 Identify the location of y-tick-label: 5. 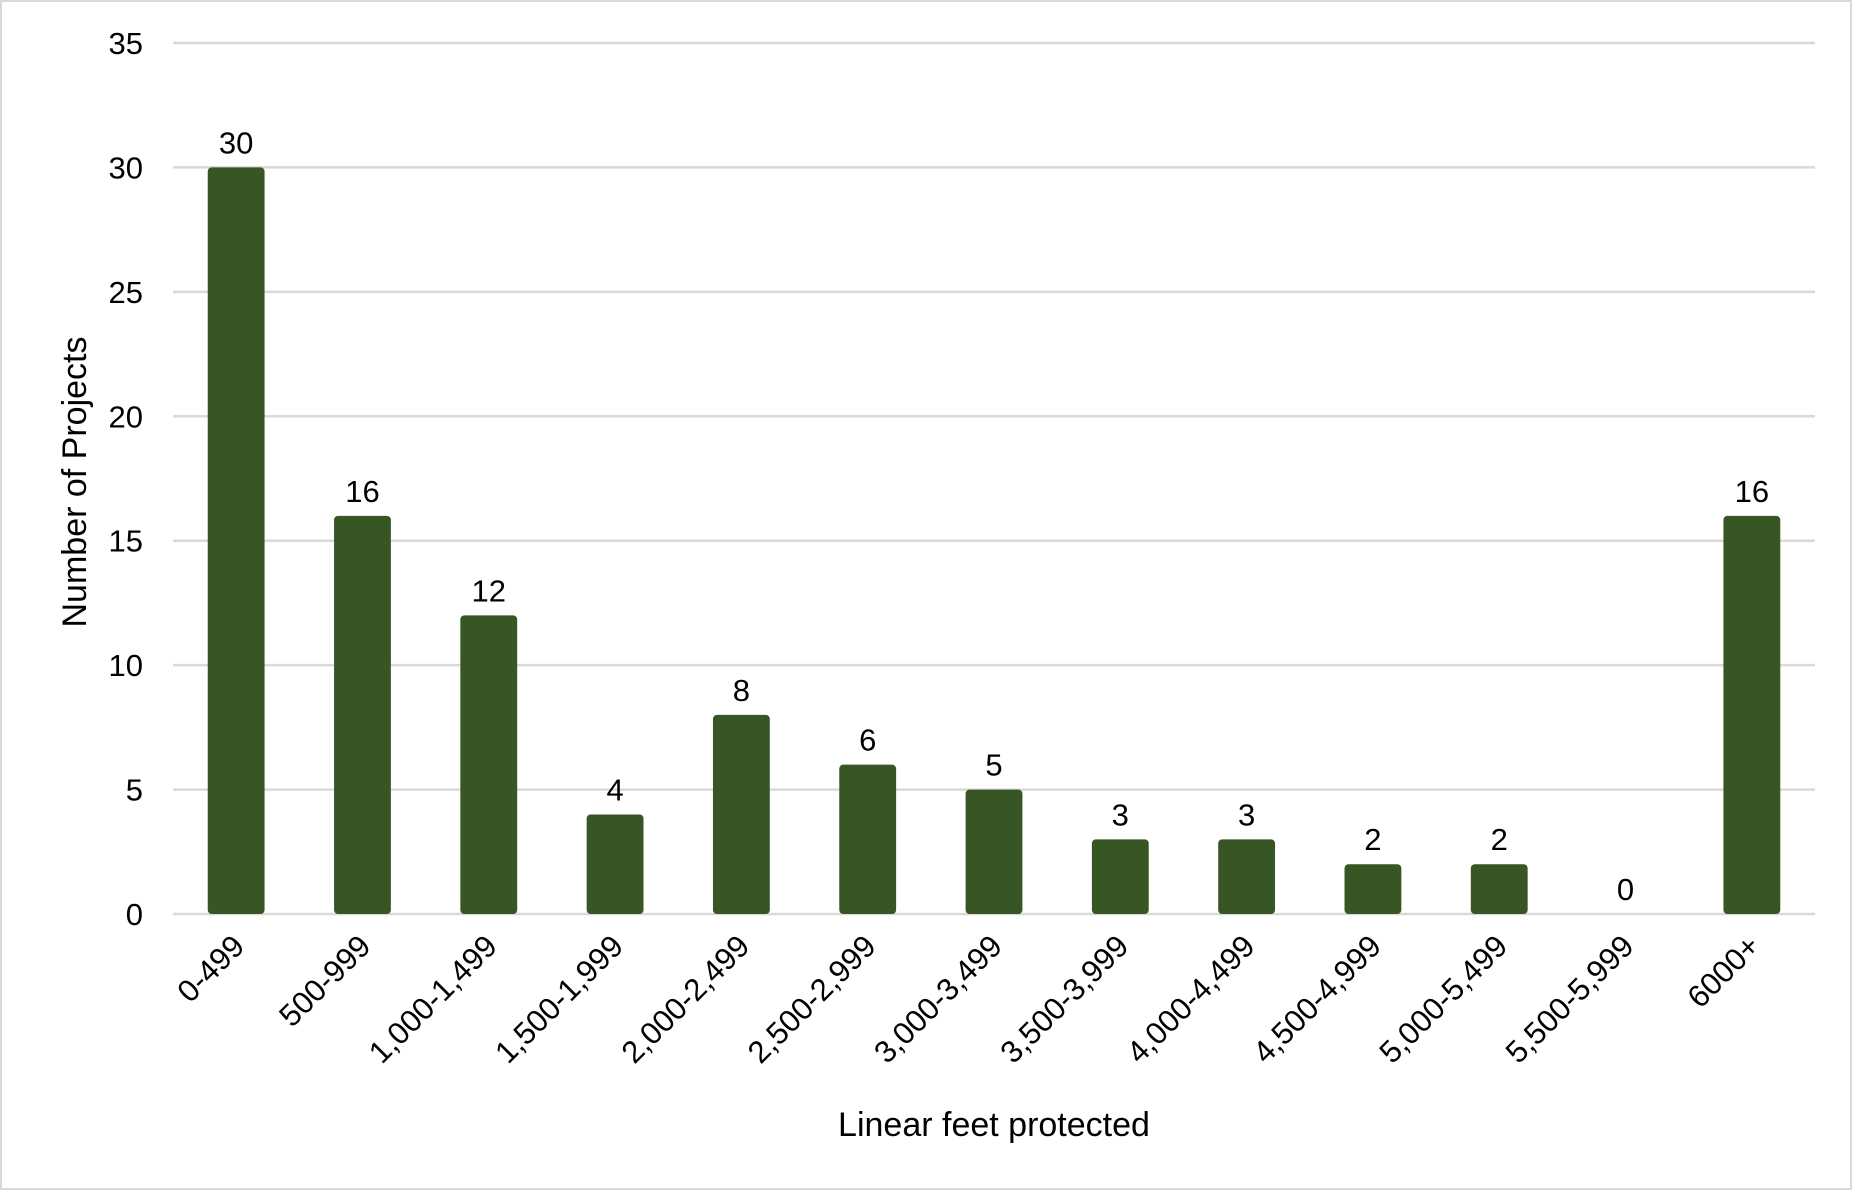
(134, 790).